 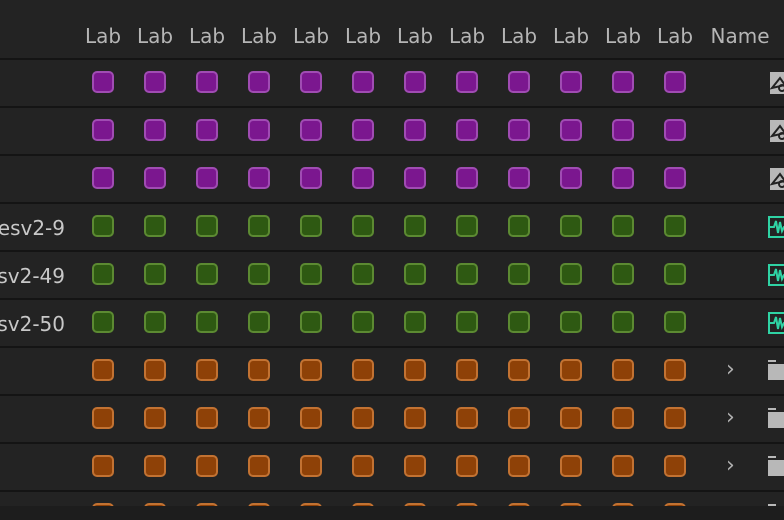 I want to click on name-column-header: Name, so click(x=740, y=36).